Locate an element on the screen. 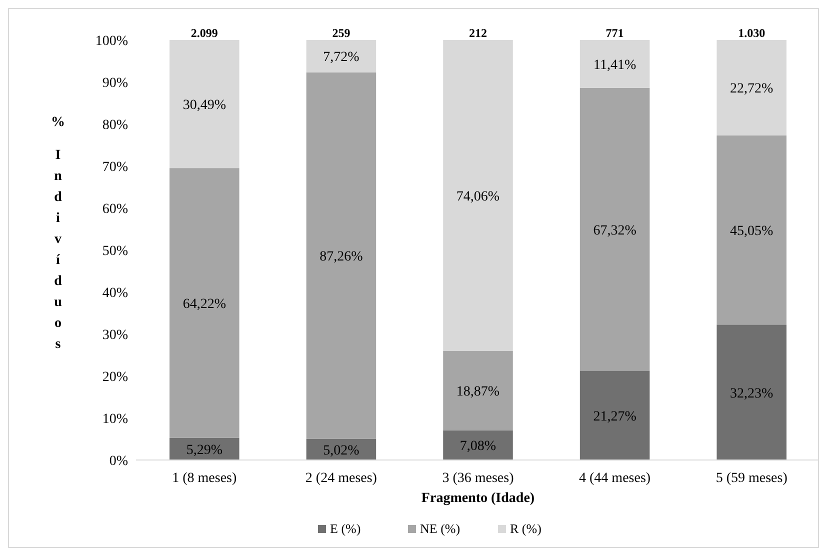 This screenshot has height=556, width=827. y-tick-label: 10% is located at coordinates (115, 419).